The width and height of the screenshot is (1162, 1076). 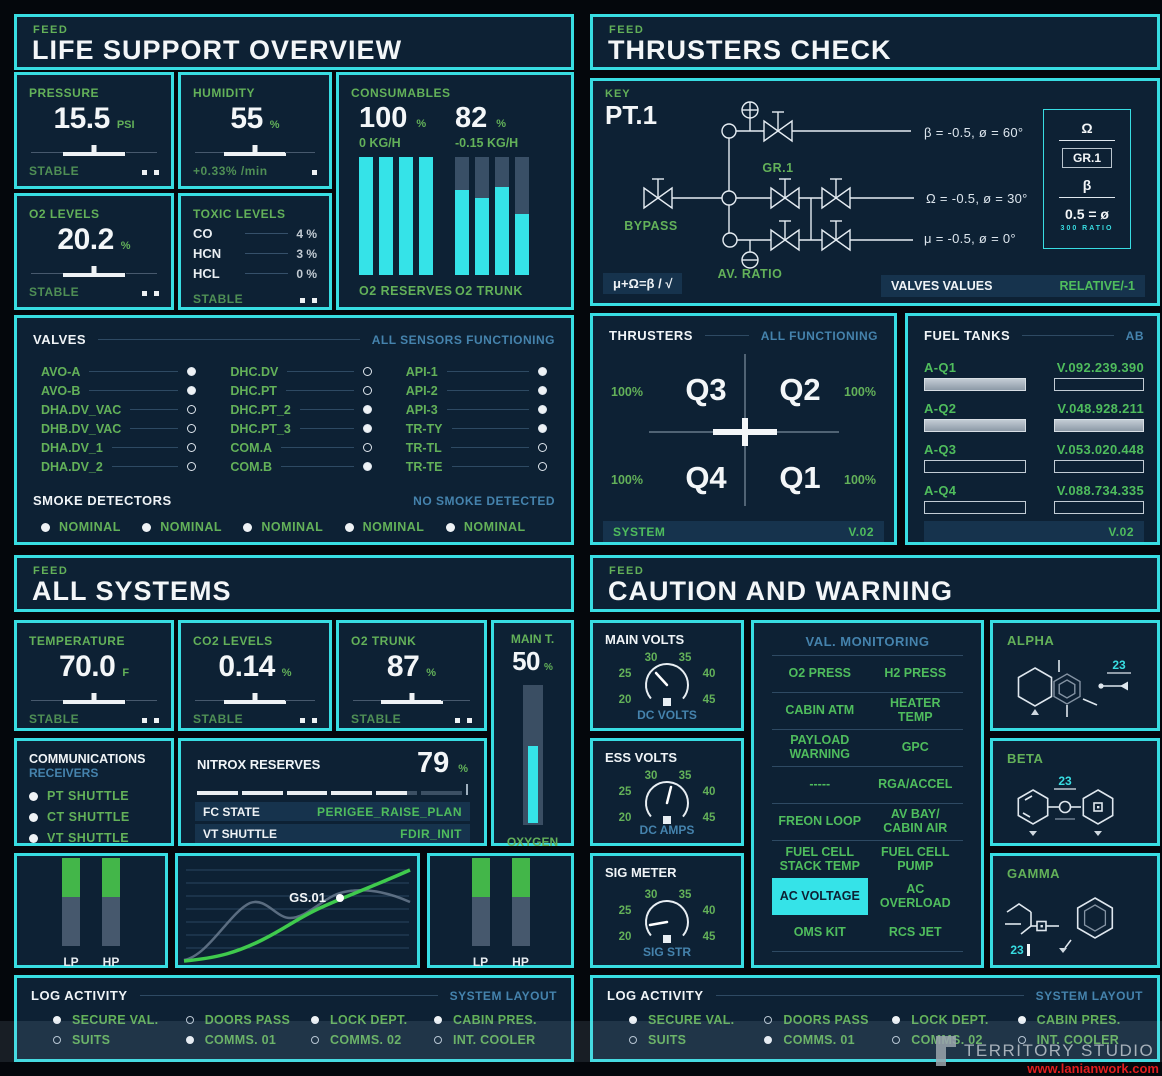 What do you see at coordinates (967, 335) in the screenshot?
I see `fuel-tanks-label: FUEL TANKS` at bounding box center [967, 335].